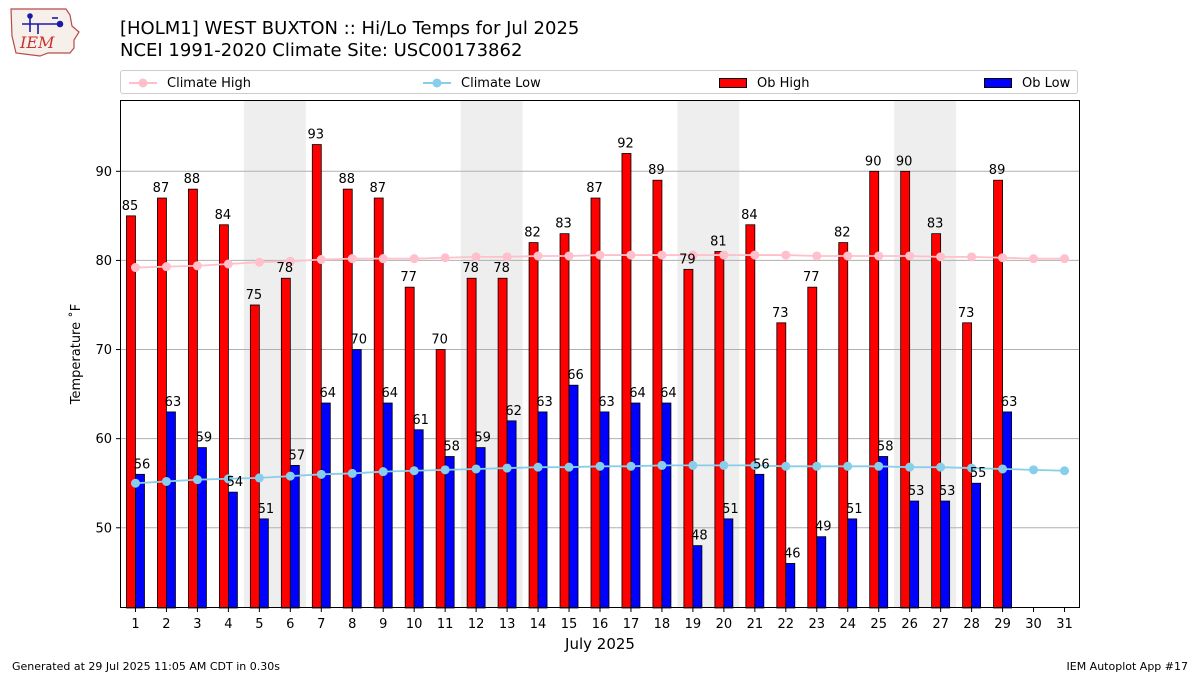 The height and width of the screenshot is (675, 1200). What do you see at coordinates (103, 261) in the screenshot?
I see `y-tick-label: 80` at bounding box center [103, 261].